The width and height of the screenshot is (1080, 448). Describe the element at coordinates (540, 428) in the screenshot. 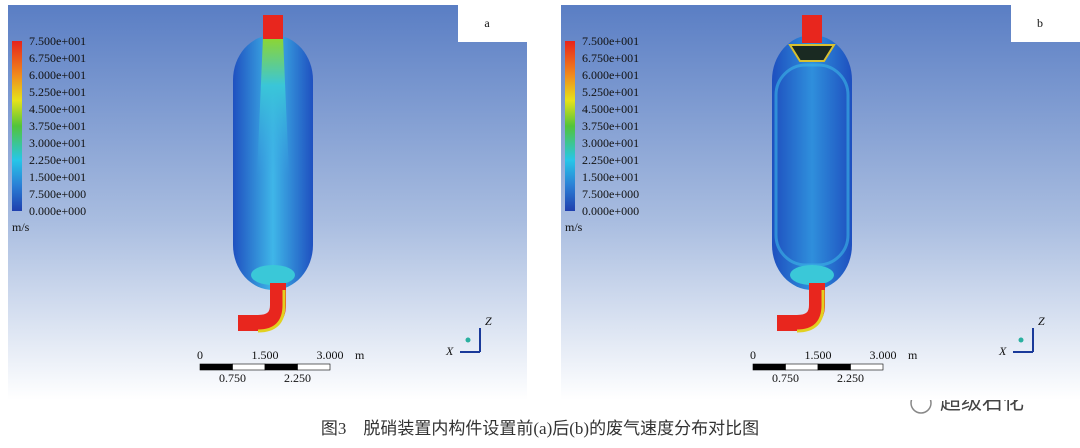

I see `caption: 图3 脱硝装置内构件设置前(a)后(b)的废气速度分布对比图` at that location.